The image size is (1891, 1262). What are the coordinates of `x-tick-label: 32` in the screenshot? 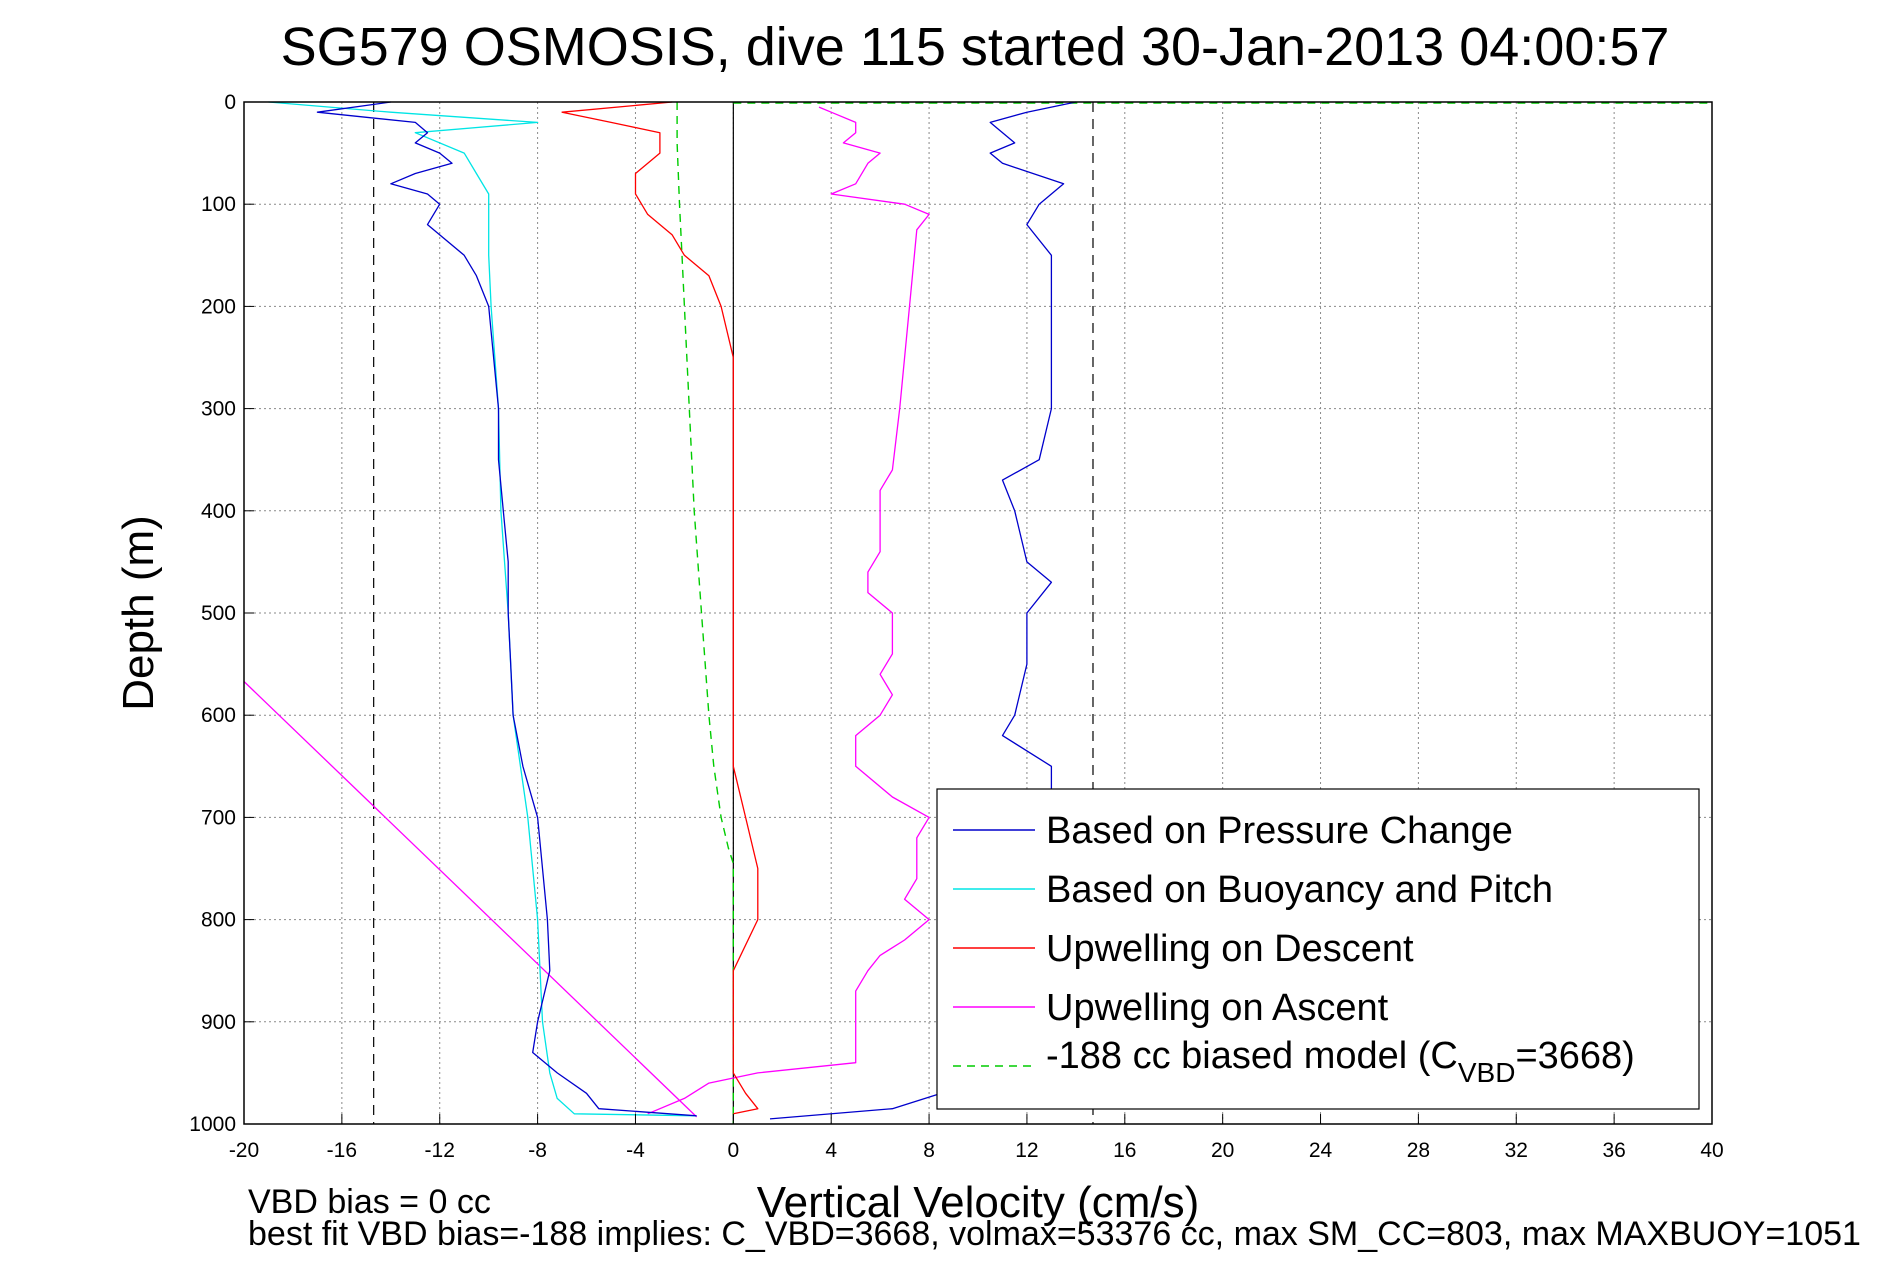 It's located at (1516, 1150).